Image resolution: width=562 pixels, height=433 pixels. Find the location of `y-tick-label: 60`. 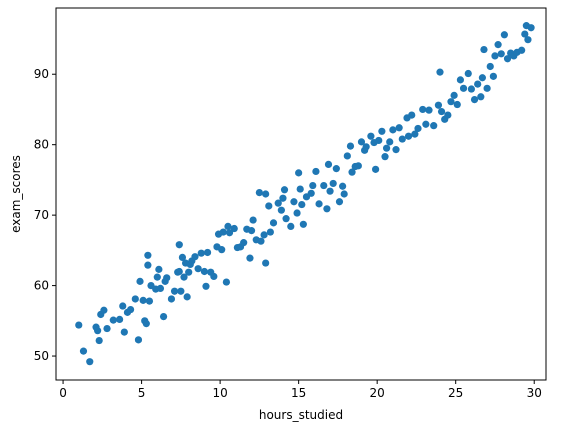

y-tick-label: 60 is located at coordinates (41, 286).